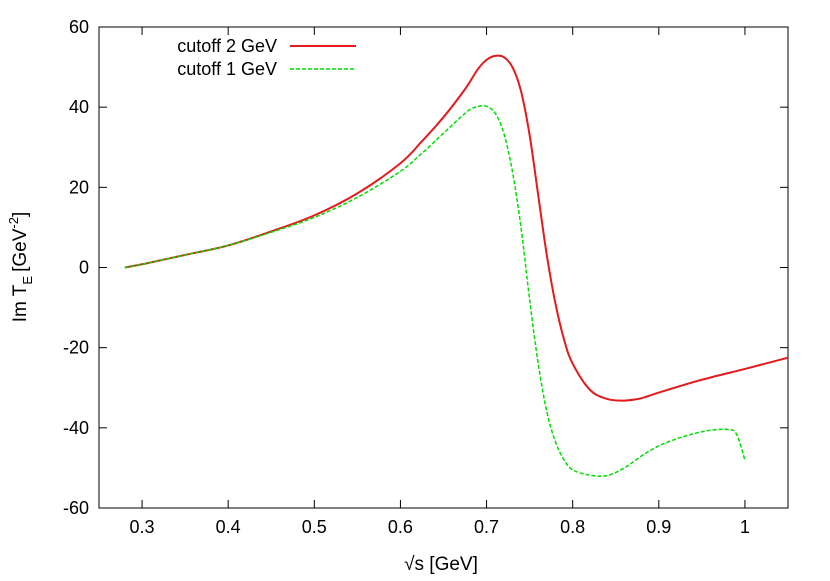  I want to click on y-axis-label-main: Im T, so click(20, 303).